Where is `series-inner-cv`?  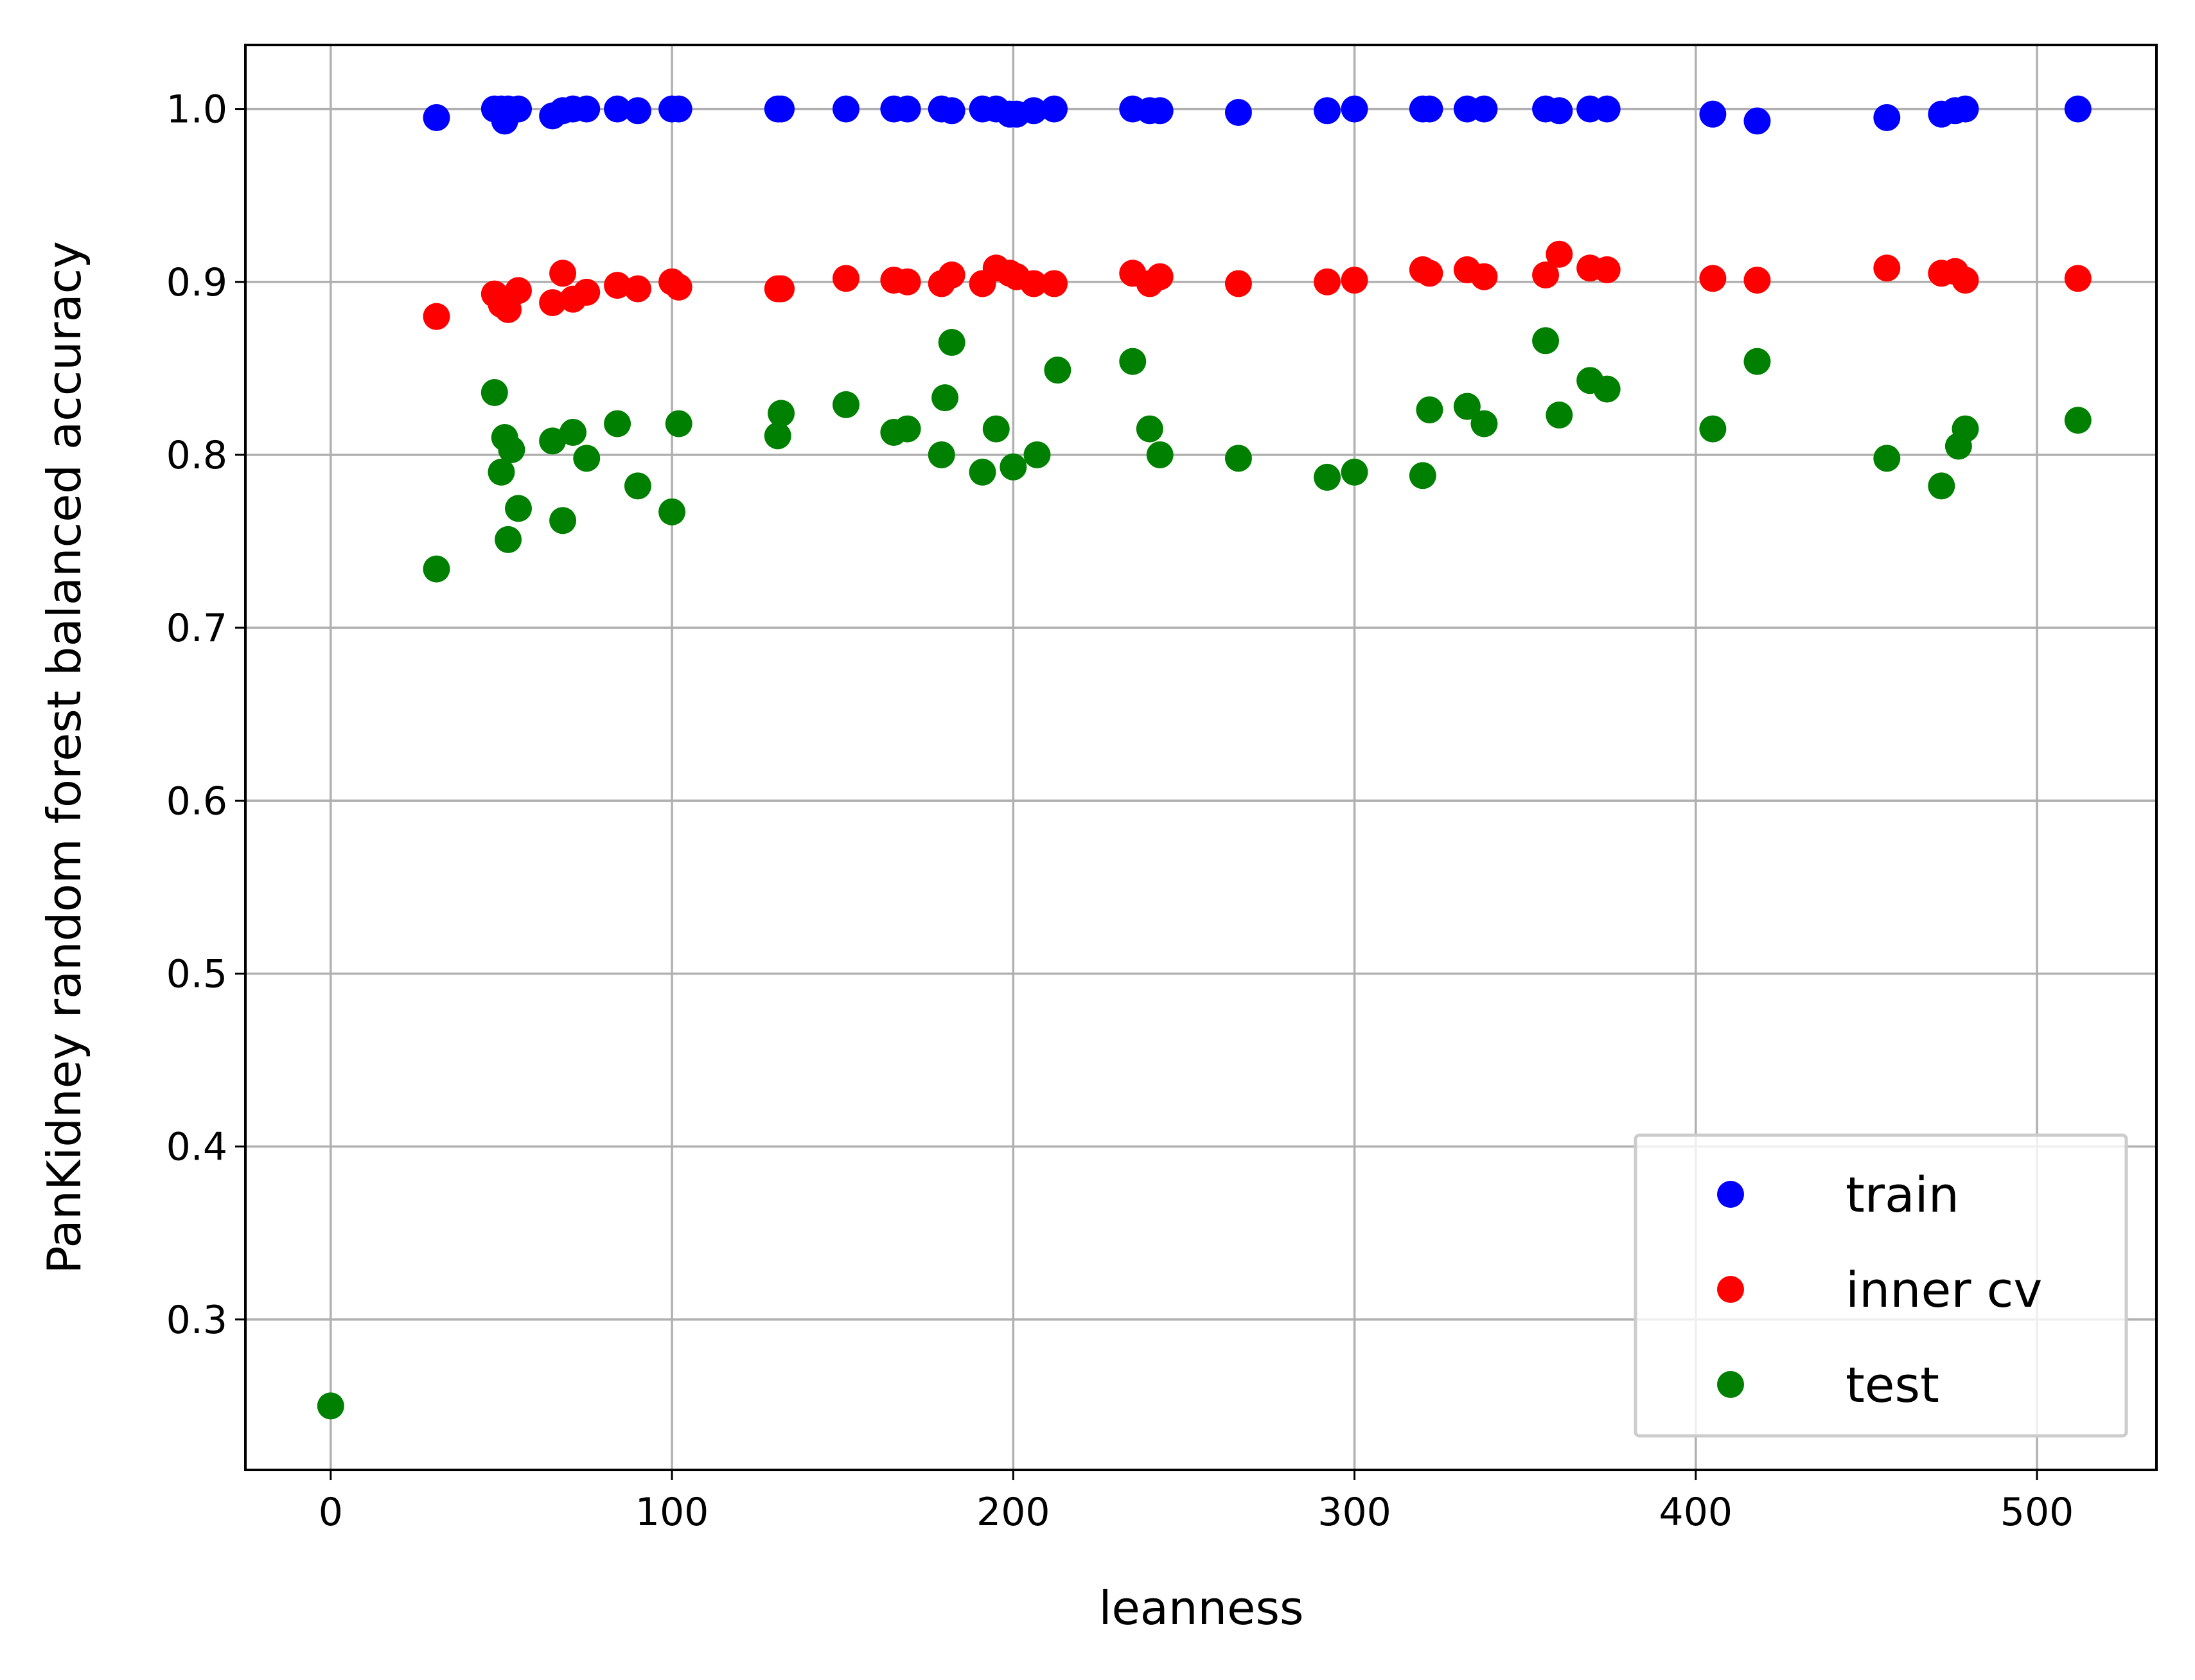 series-inner-cv is located at coordinates (1258, 285).